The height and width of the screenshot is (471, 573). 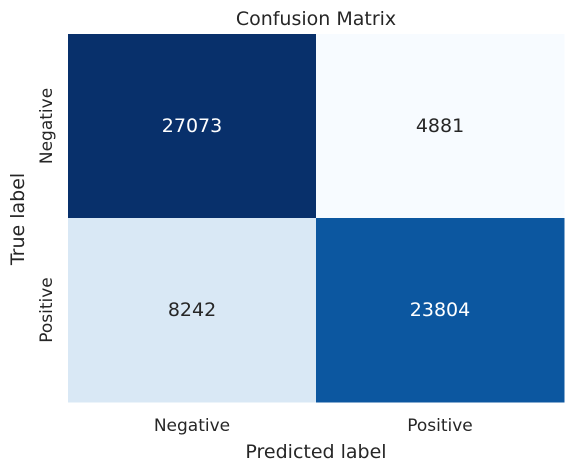 What do you see at coordinates (47, 126) in the screenshot?
I see `y-tick-label-negative: Negative` at bounding box center [47, 126].